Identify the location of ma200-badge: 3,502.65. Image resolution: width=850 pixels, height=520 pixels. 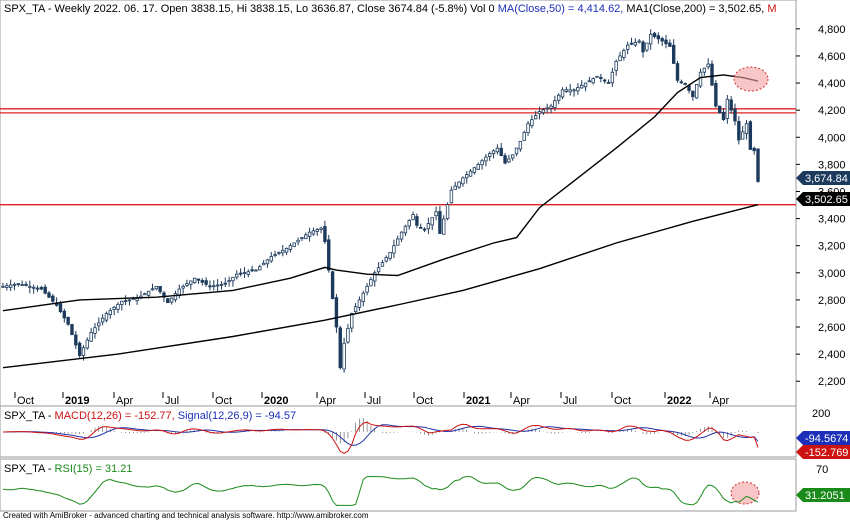
(823, 199).